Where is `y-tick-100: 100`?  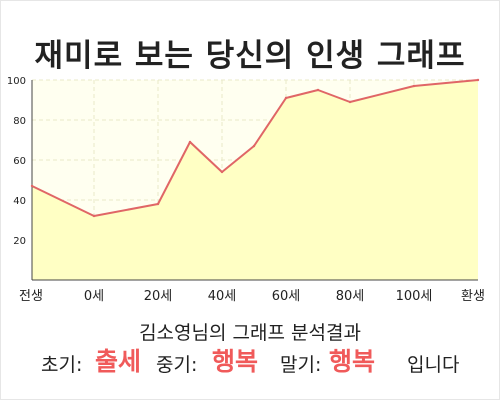
y-tick-100: 100 is located at coordinates (16, 81).